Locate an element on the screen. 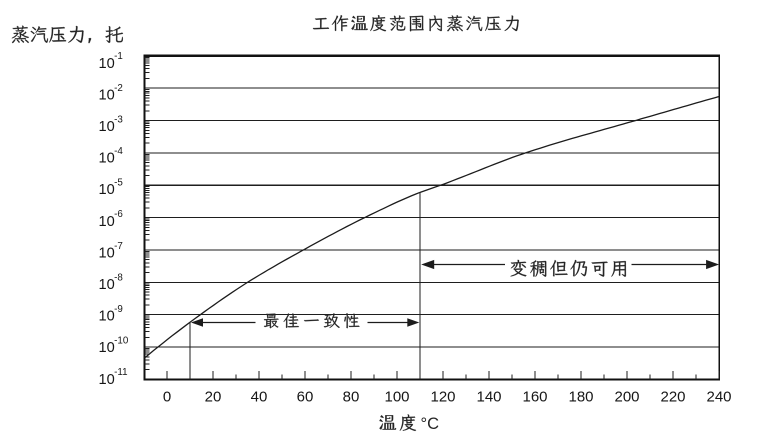  svg-text: 140 is located at coordinates (488, 397).